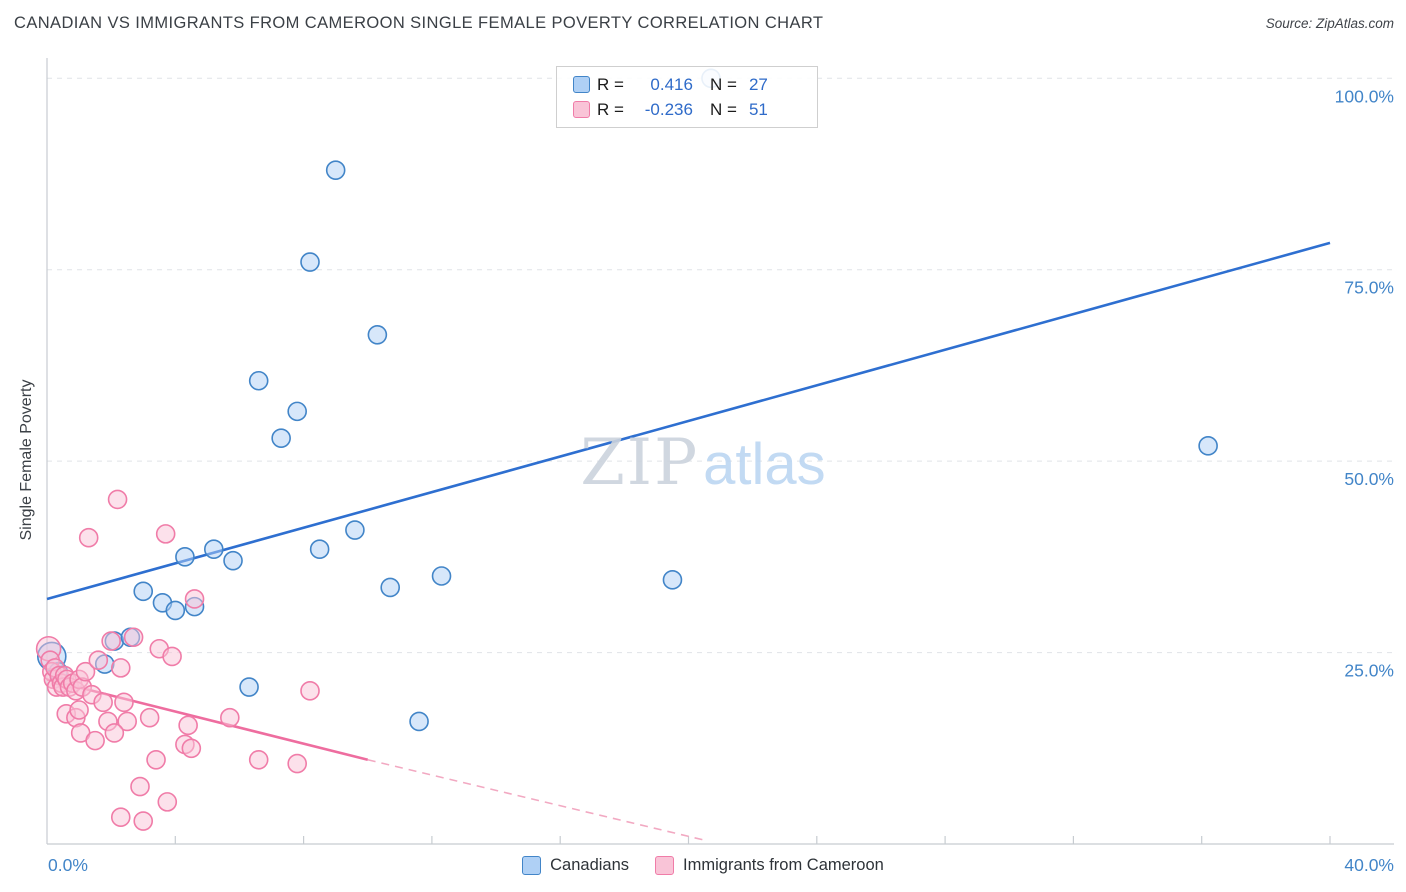  What do you see at coordinates (590, 864) in the screenshot?
I see `legend-label-canadians: Canadians` at bounding box center [590, 864].